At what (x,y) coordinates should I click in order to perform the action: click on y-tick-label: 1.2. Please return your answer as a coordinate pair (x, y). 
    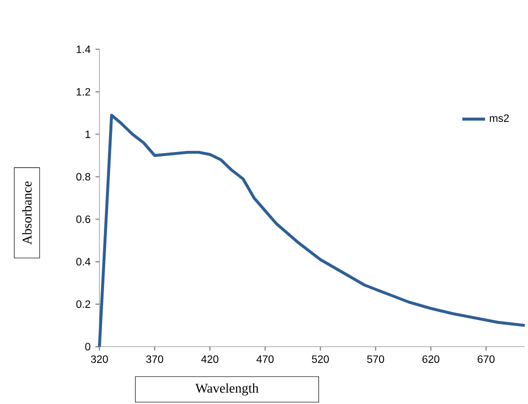
    Looking at the image, I should click on (83, 92).